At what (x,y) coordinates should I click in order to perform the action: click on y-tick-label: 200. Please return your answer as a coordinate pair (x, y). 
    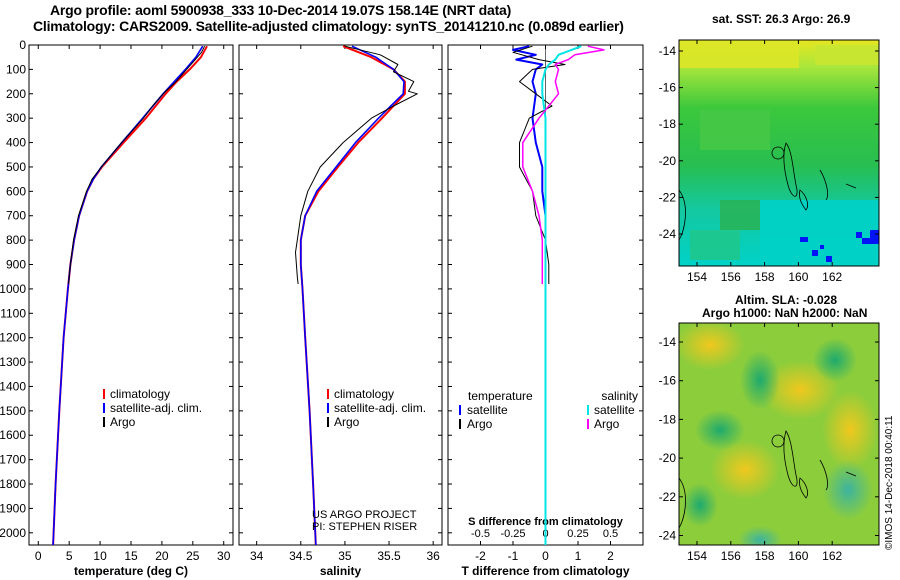
    Looking at the image, I should click on (16, 94).